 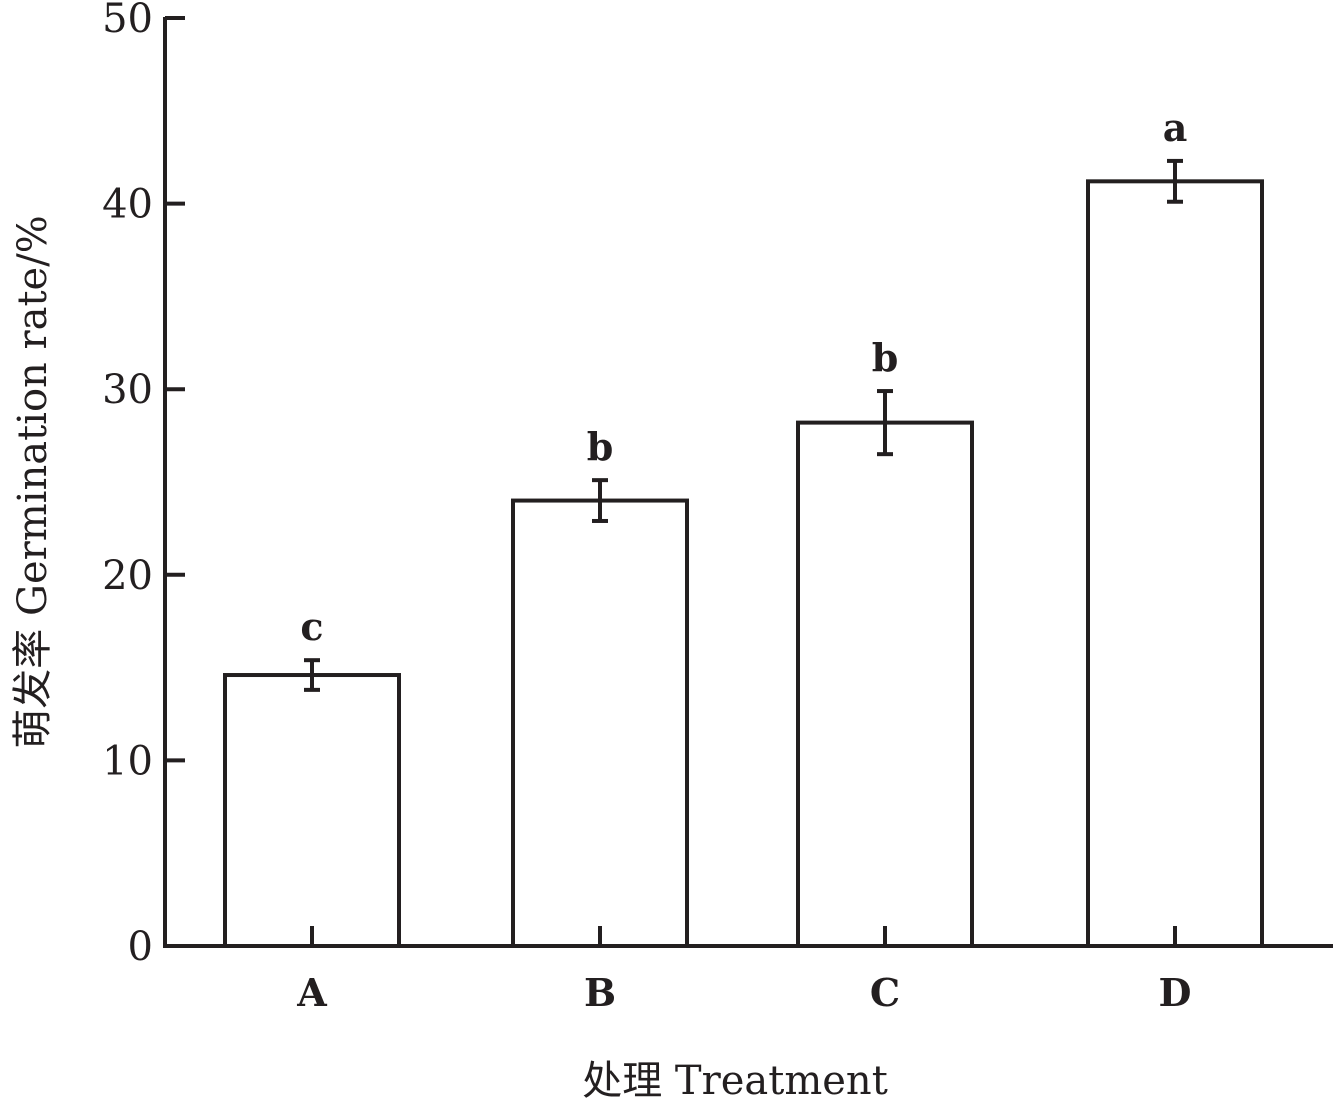 What do you see at coordinates (1175, 992) in the screenshot?
I see `x-tick-label: D` at bounding box center [1175, 992].